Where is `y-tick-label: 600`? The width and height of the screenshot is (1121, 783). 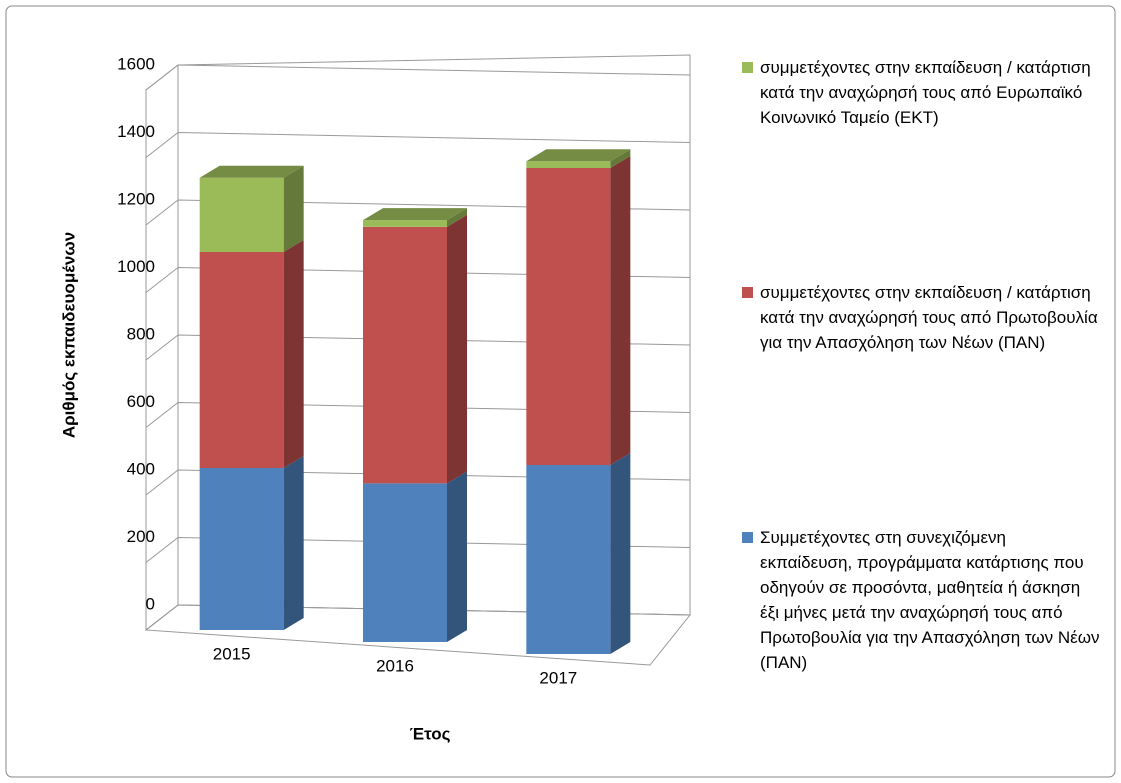 y-tick-label: 600 is located at coordinates (141, 401).